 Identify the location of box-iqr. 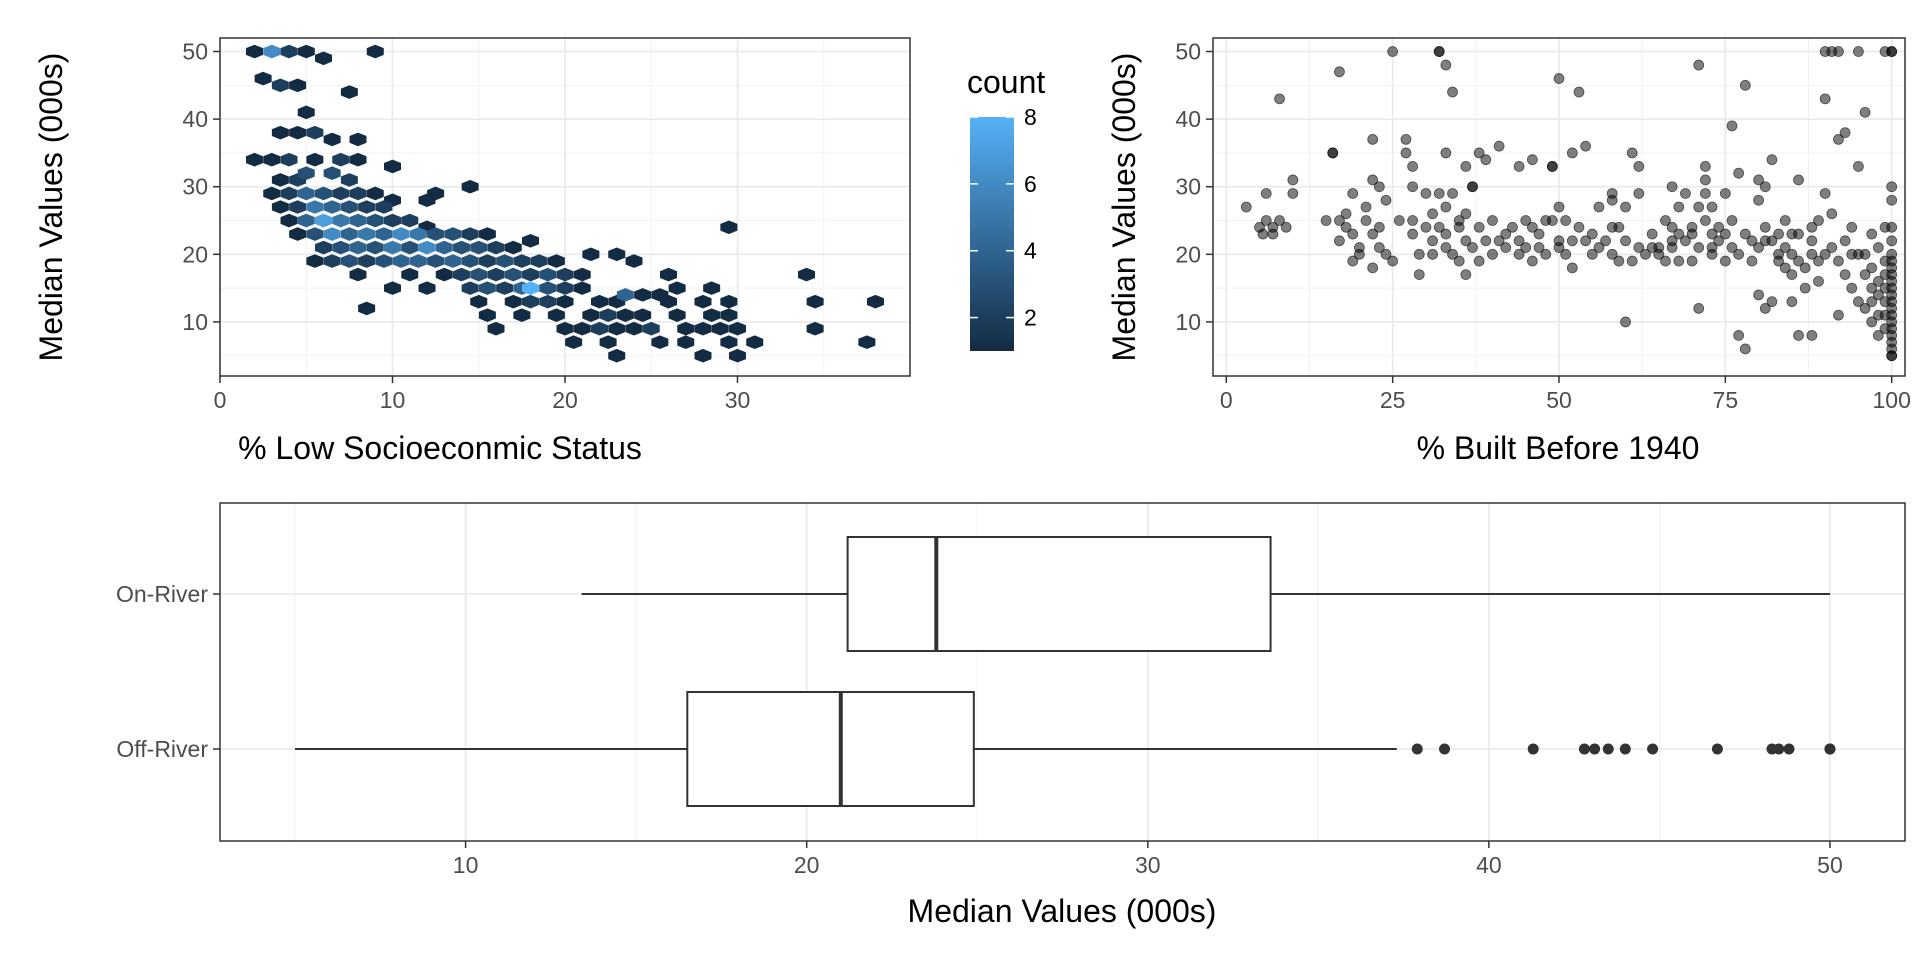
(1059, 594).